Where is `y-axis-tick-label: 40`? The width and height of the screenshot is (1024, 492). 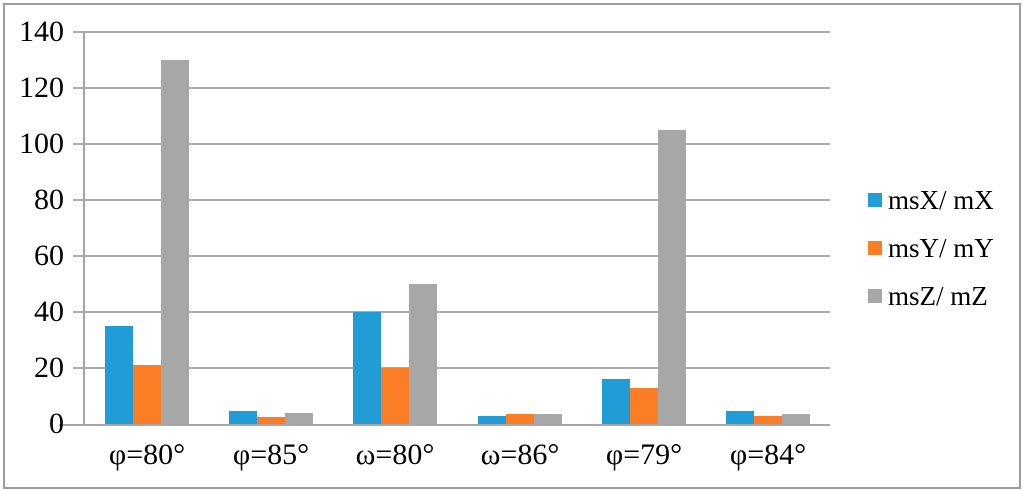
y-axis-tick-label: 40 is located at coordinates (49, 311).